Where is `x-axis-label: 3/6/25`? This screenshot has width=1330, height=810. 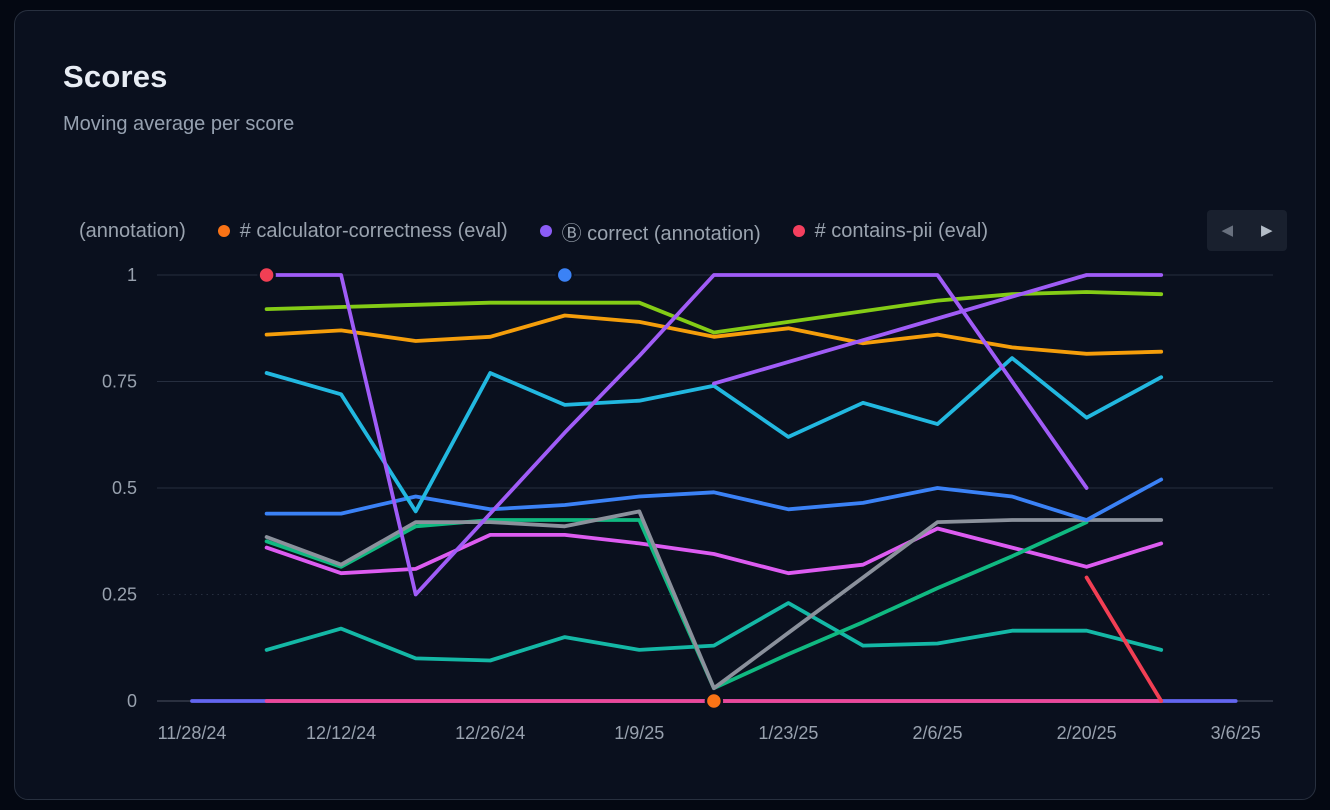 x-axis-label: 3/6/25 is located at coordinates (1236, 733).